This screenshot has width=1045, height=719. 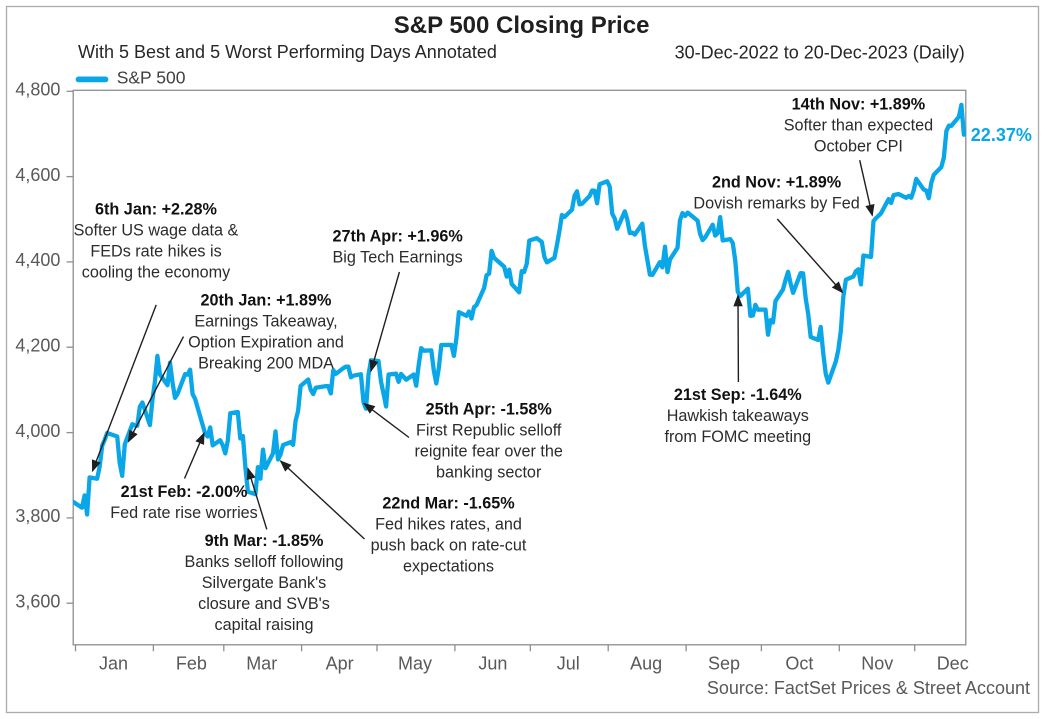 I want to click on svg-text: Softer US wage data &, so click(x=156, y=231).